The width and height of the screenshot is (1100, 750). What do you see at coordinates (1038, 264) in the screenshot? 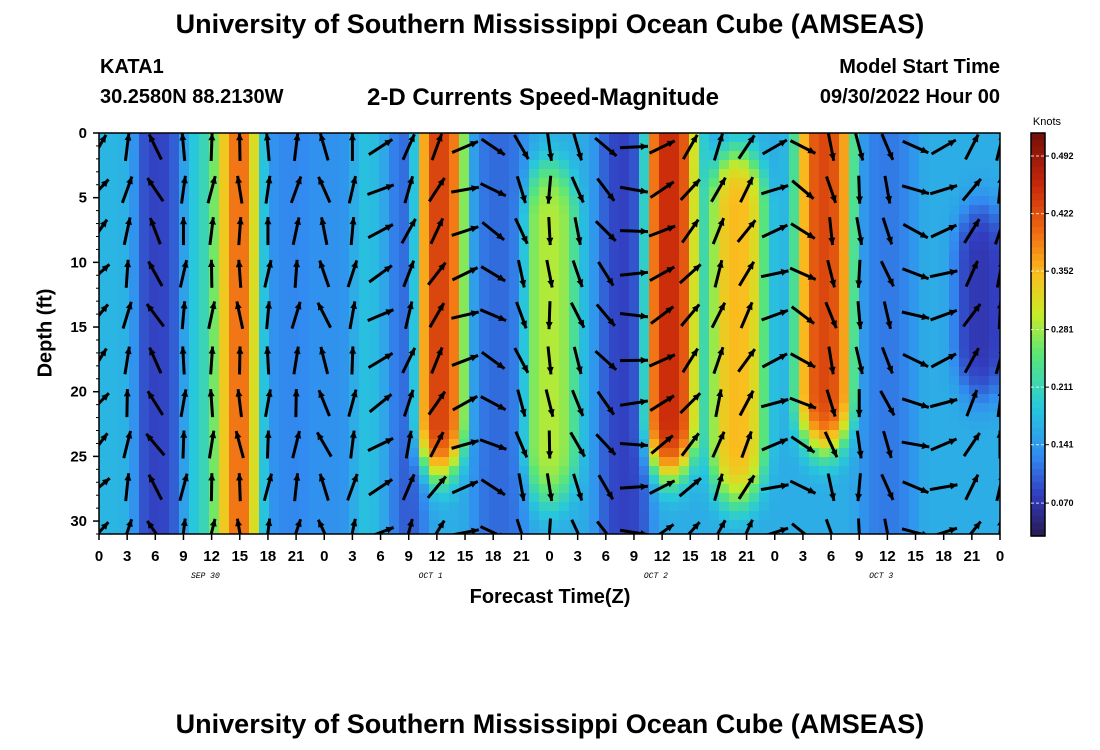
I see `colorbar-segment` at bounding box center [1038, 264].